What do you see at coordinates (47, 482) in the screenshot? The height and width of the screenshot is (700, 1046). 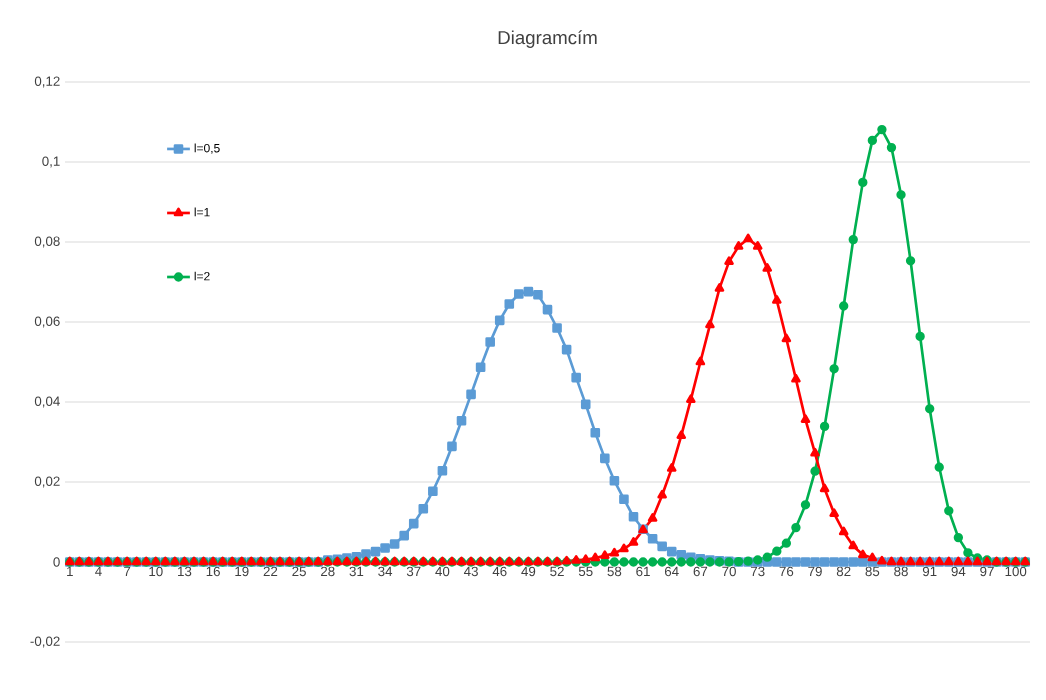 I see `y-tick-label: 0,02` at bounding box center [47, 482].